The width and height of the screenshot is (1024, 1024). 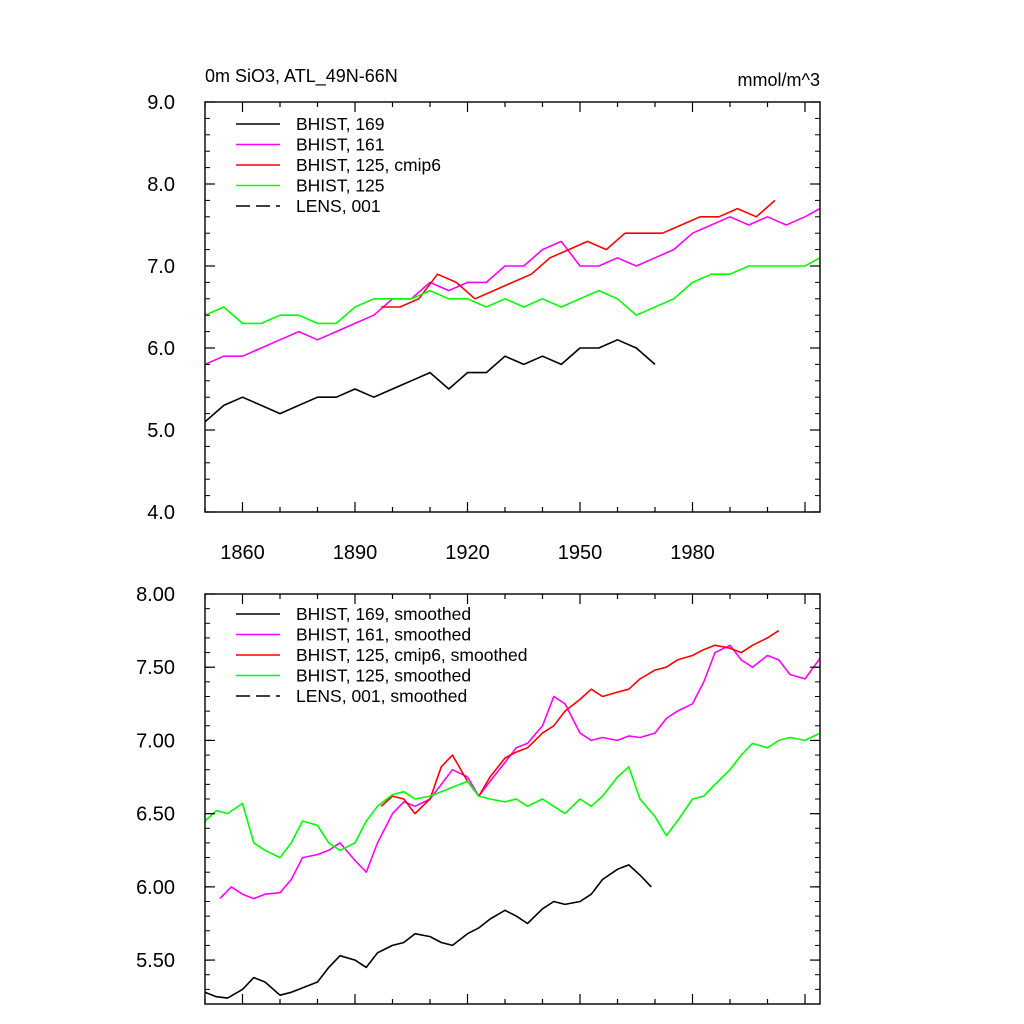 What do you see at coordinates (383, 676) in the screenshot?
I see `legend-label: BHIST, 125, smoothed` at bounding box center [383, 676].